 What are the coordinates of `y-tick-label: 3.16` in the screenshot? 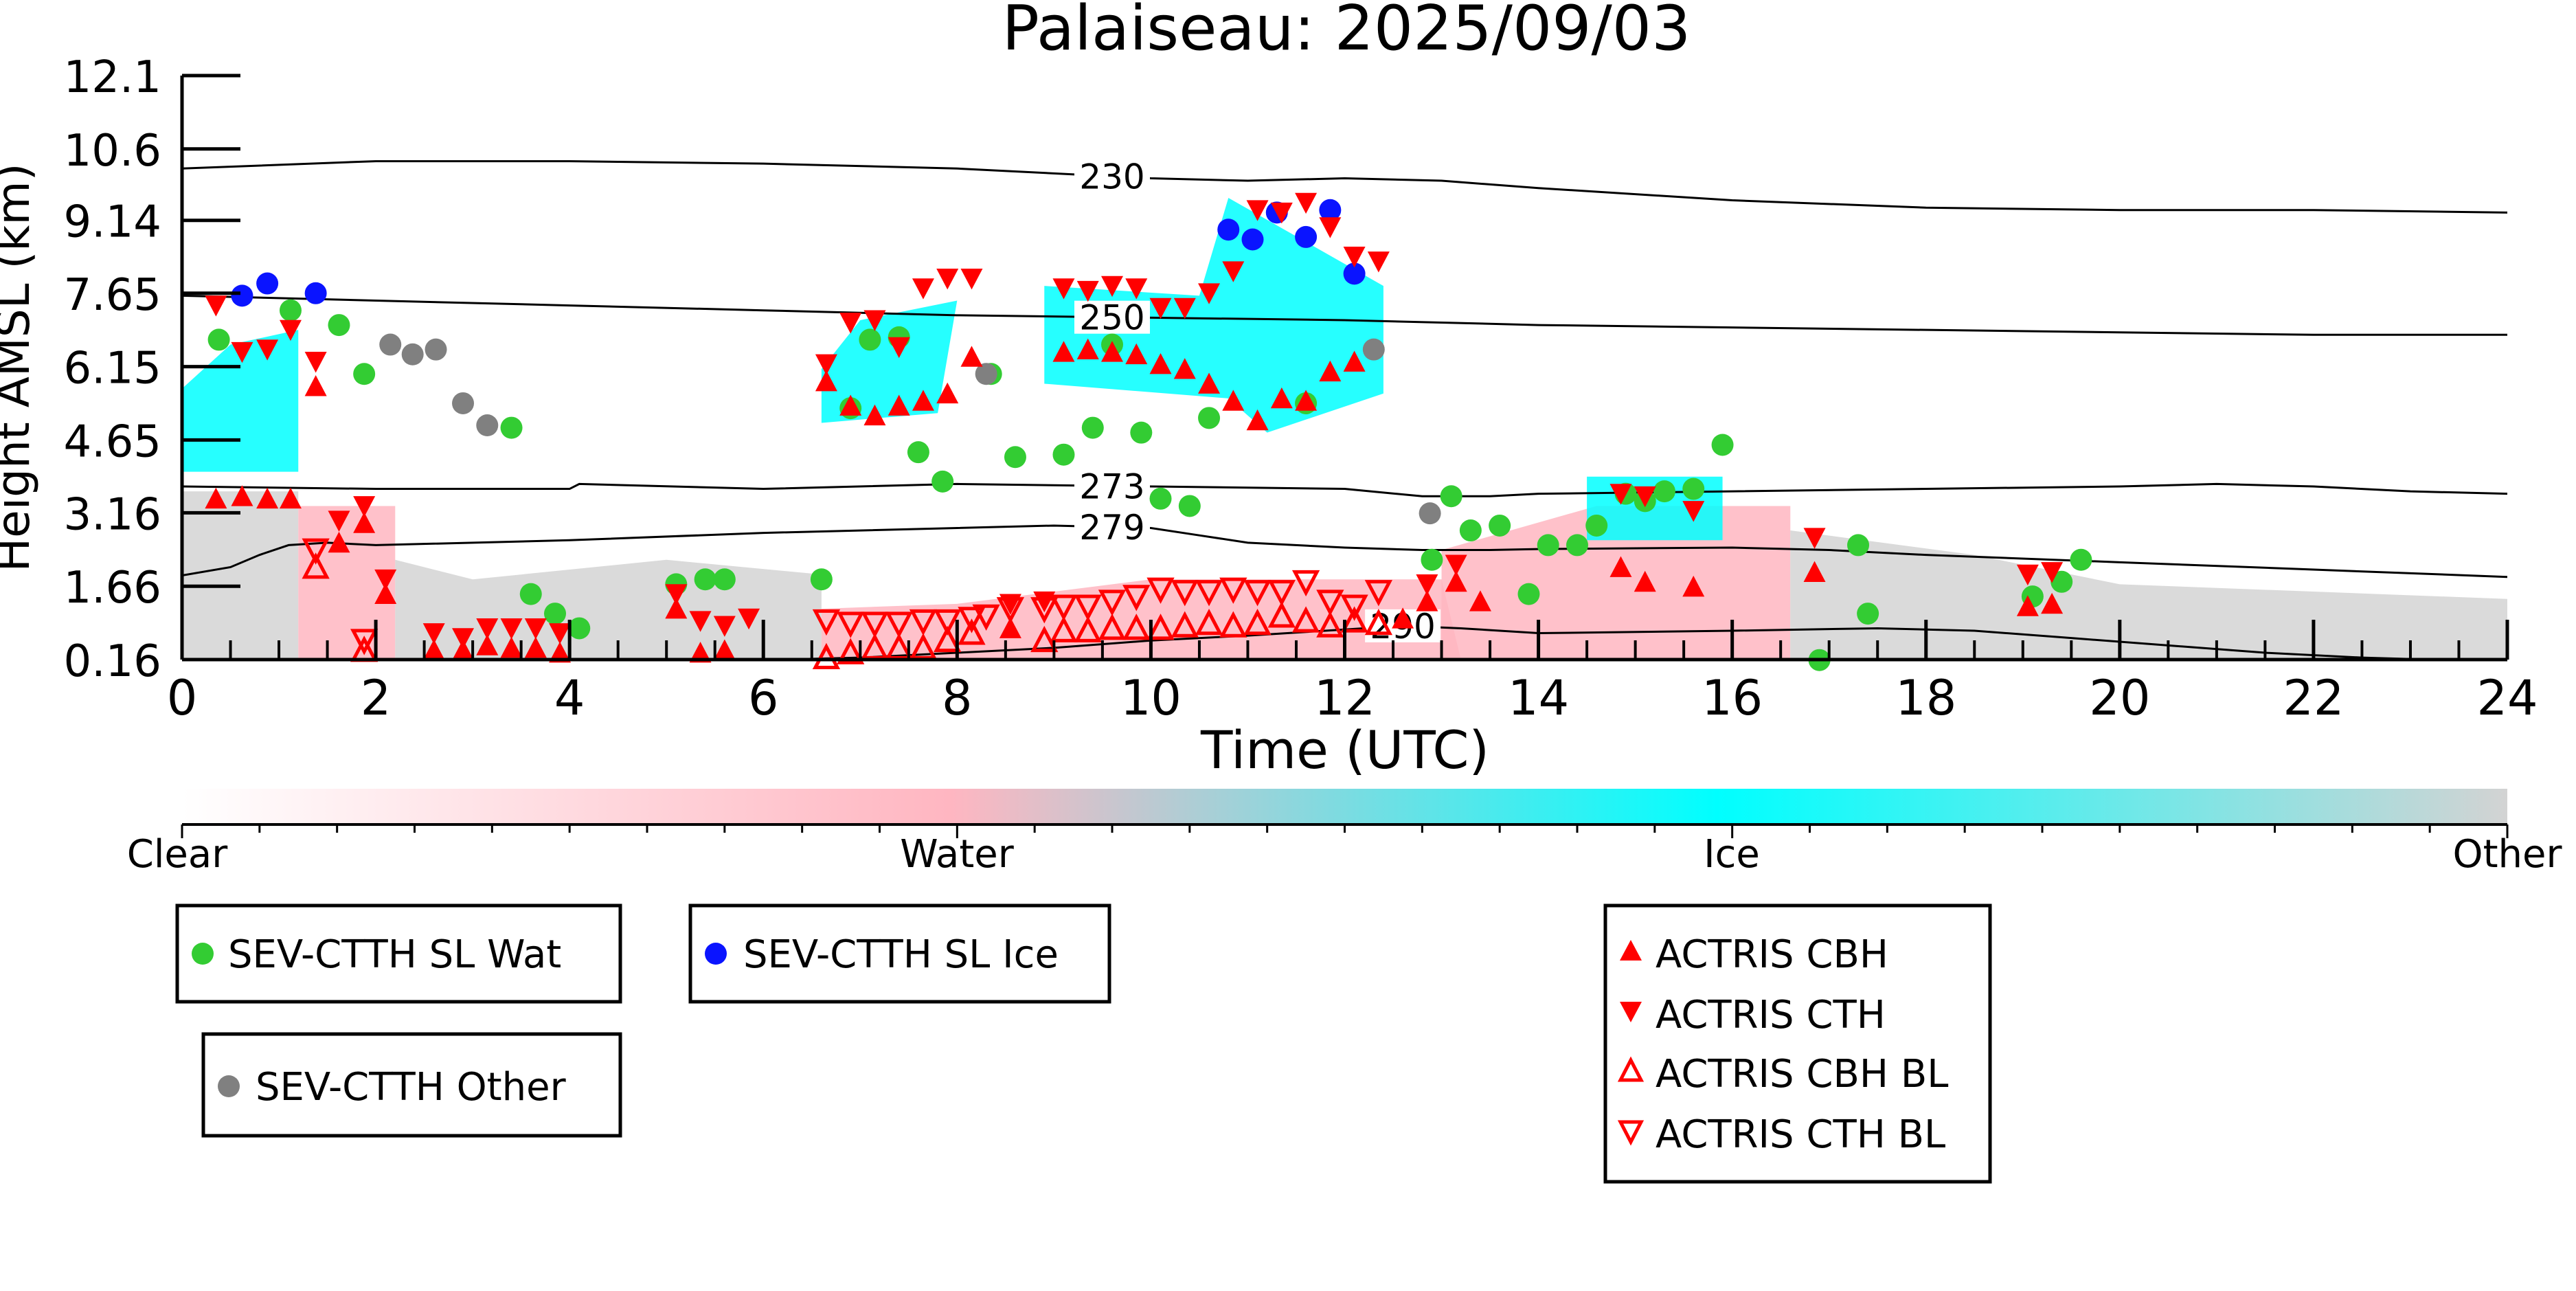 It's located at (113, 514).